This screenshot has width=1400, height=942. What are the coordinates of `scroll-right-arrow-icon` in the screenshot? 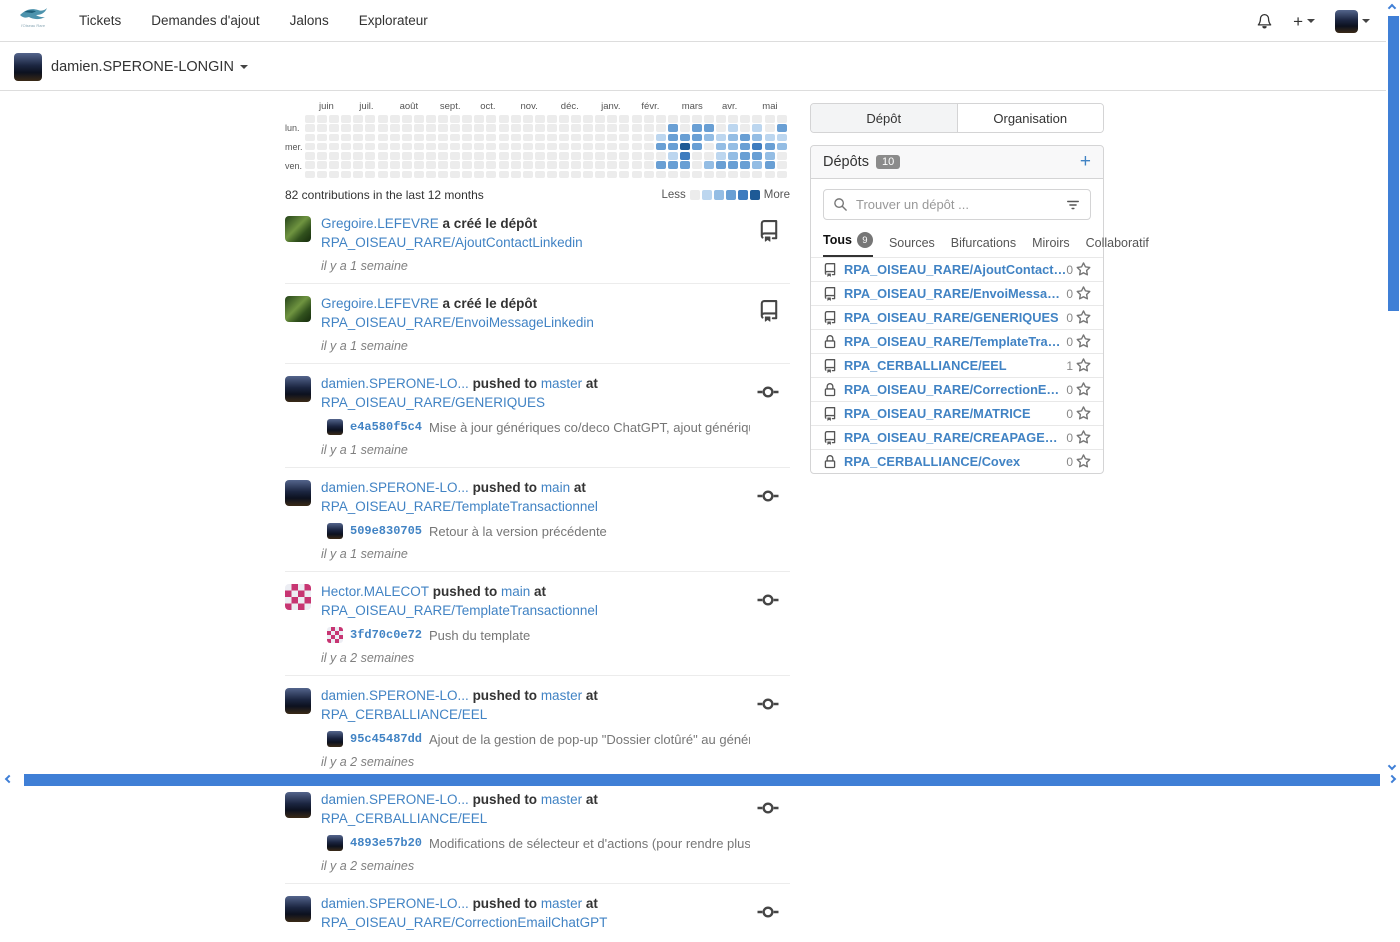 It's located at (1392, 779).